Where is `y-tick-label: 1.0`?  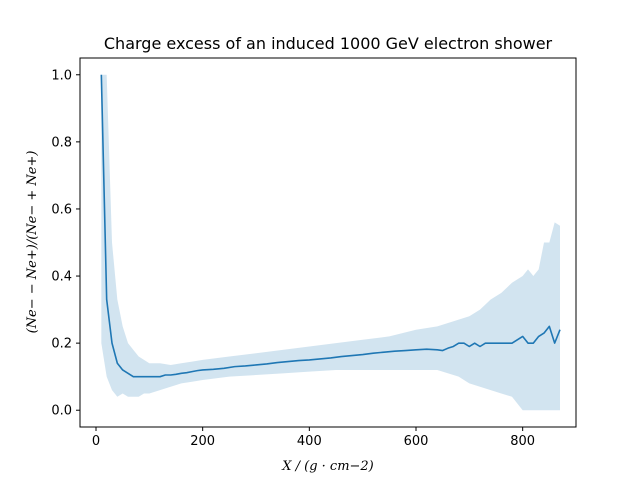 y-tick-label: 1.0 is located at coordinates (61, 75).